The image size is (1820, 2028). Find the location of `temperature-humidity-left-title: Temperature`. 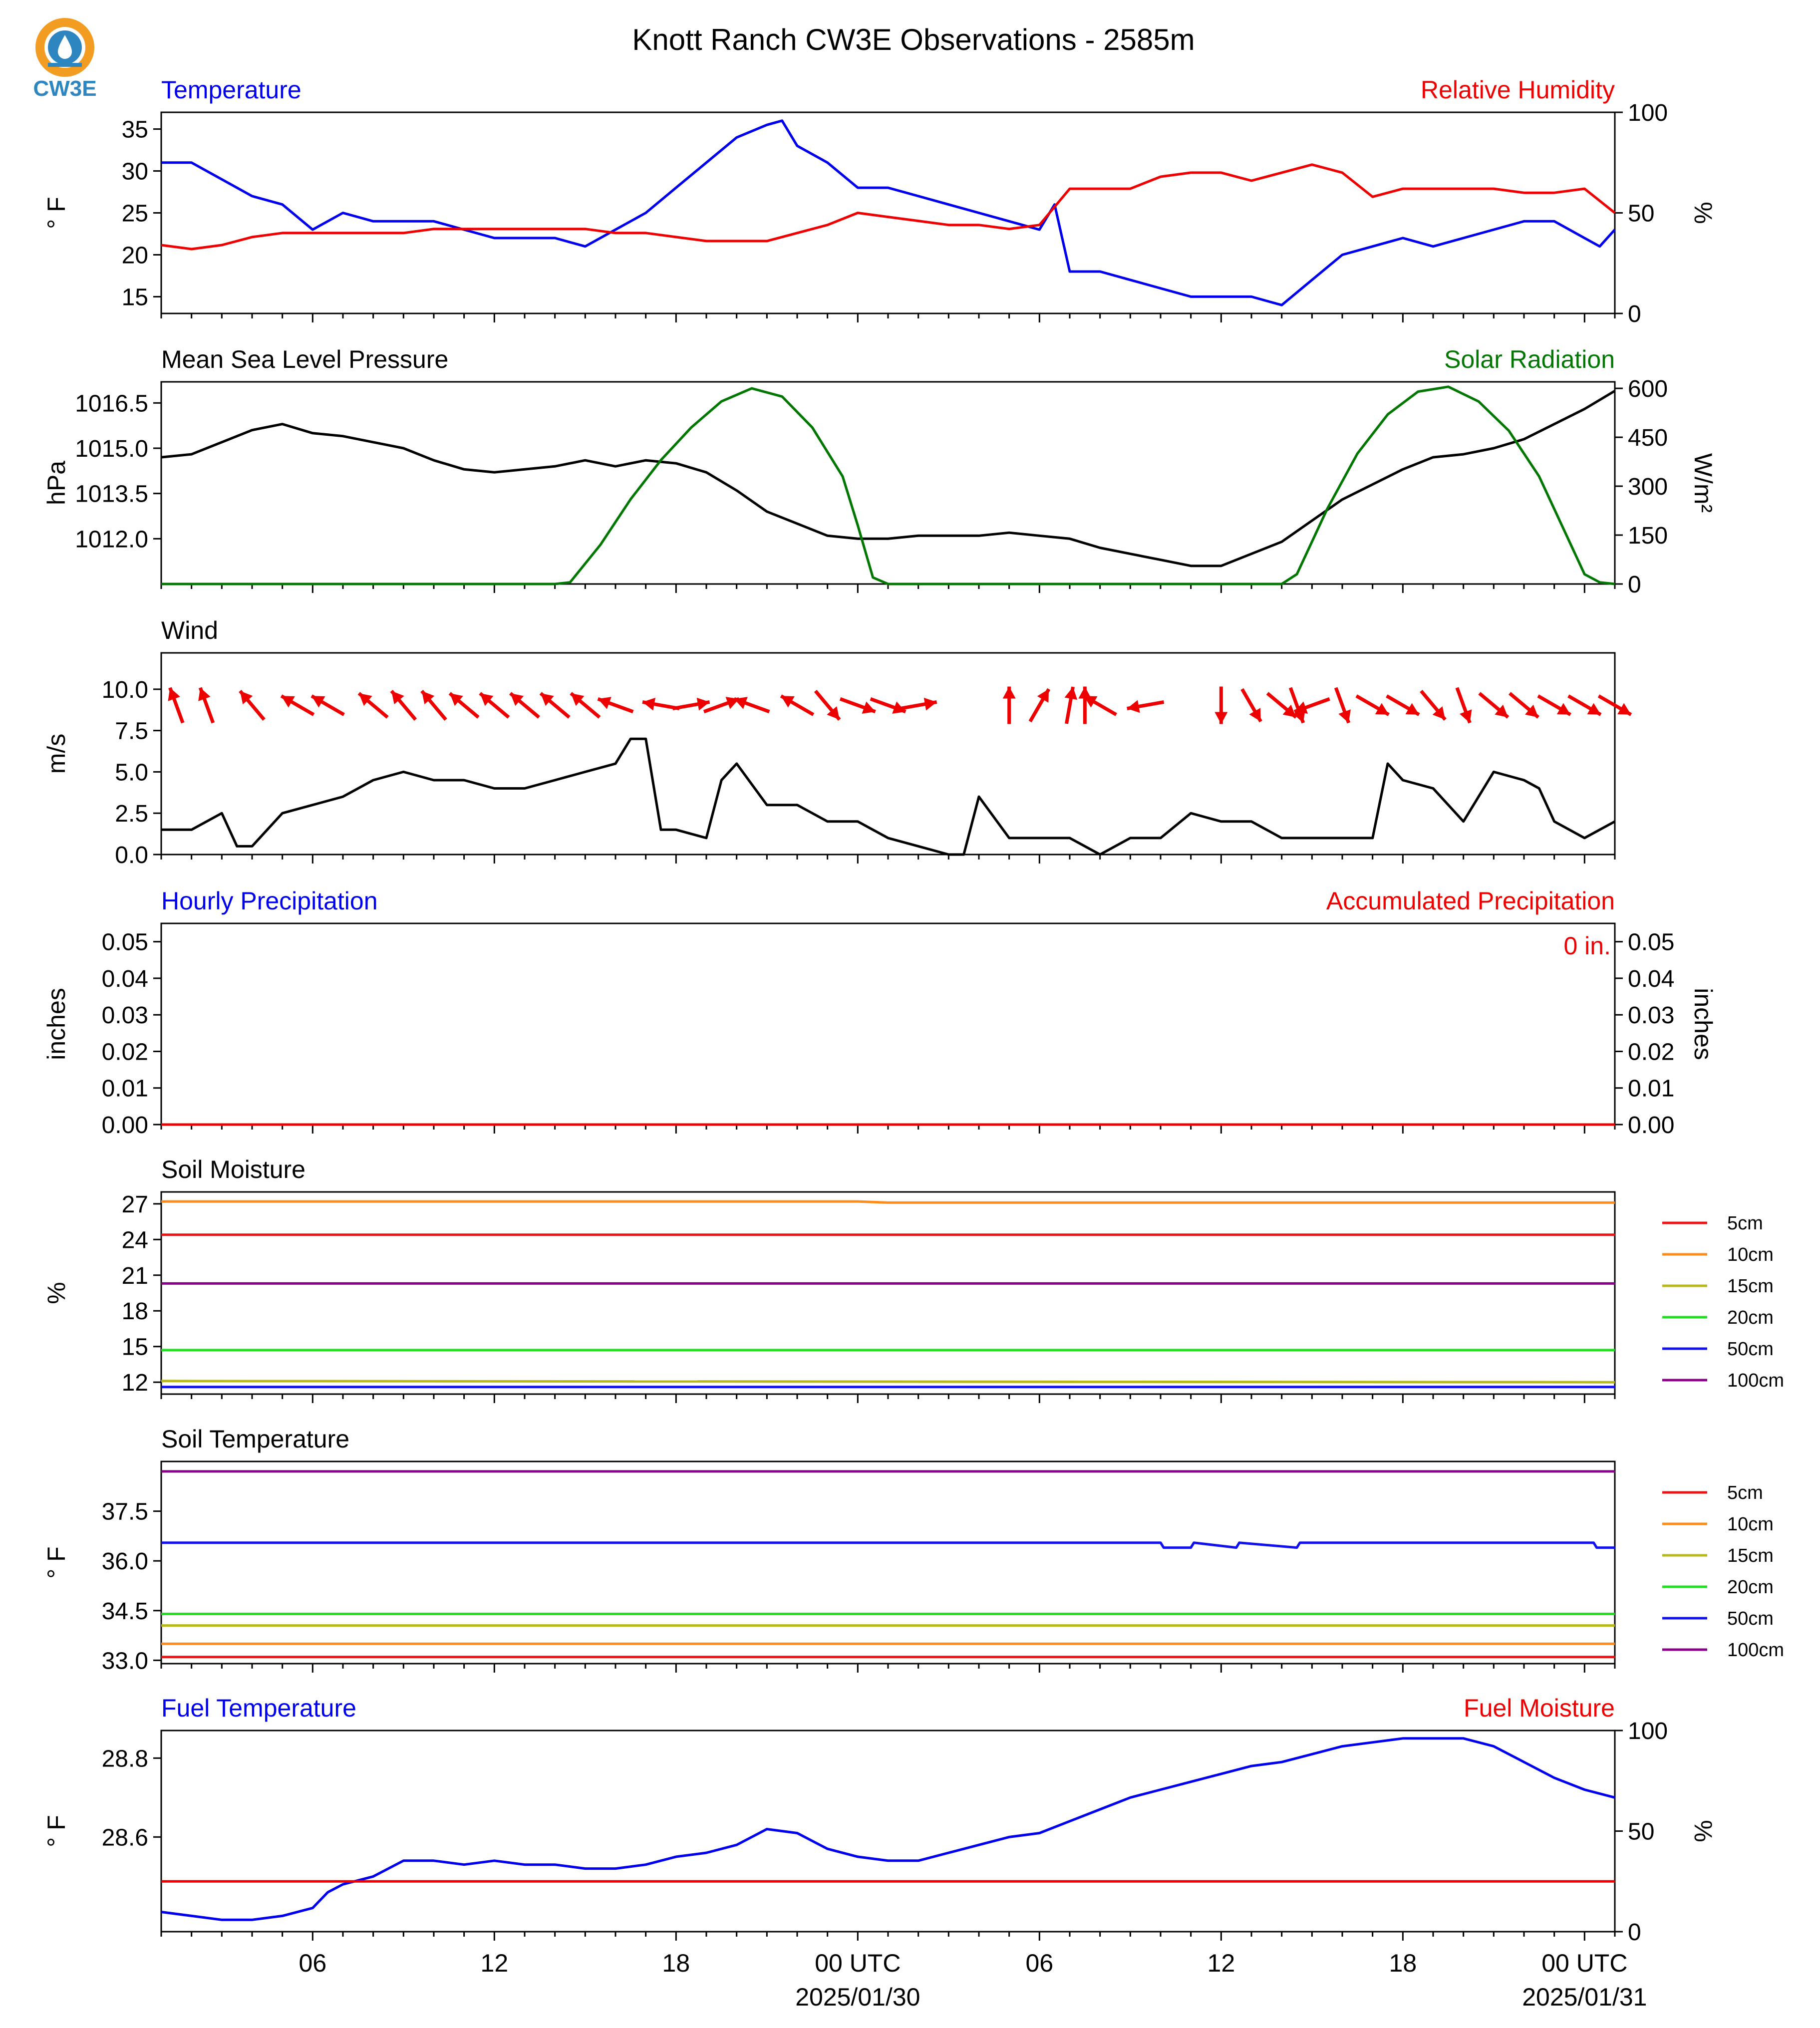

temperature-humidity-left-title: Temperature is located at coordinates (231, 90).